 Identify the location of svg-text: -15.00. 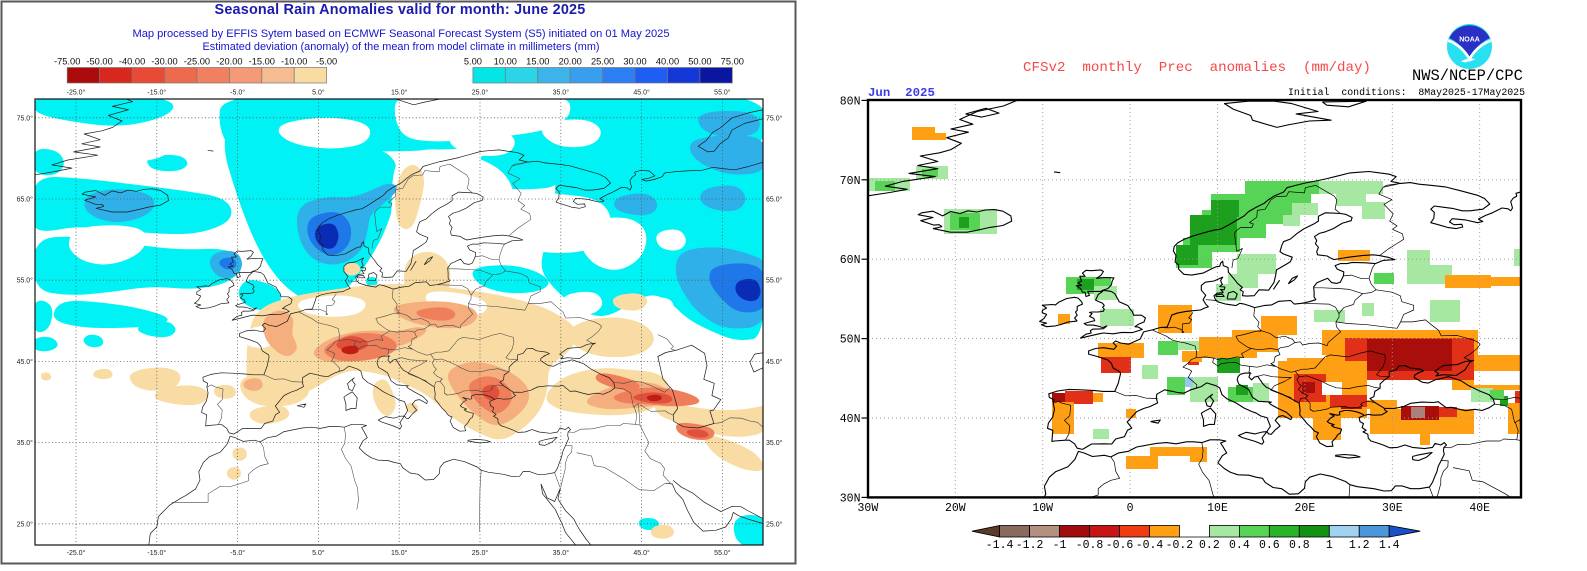
(262, 62).